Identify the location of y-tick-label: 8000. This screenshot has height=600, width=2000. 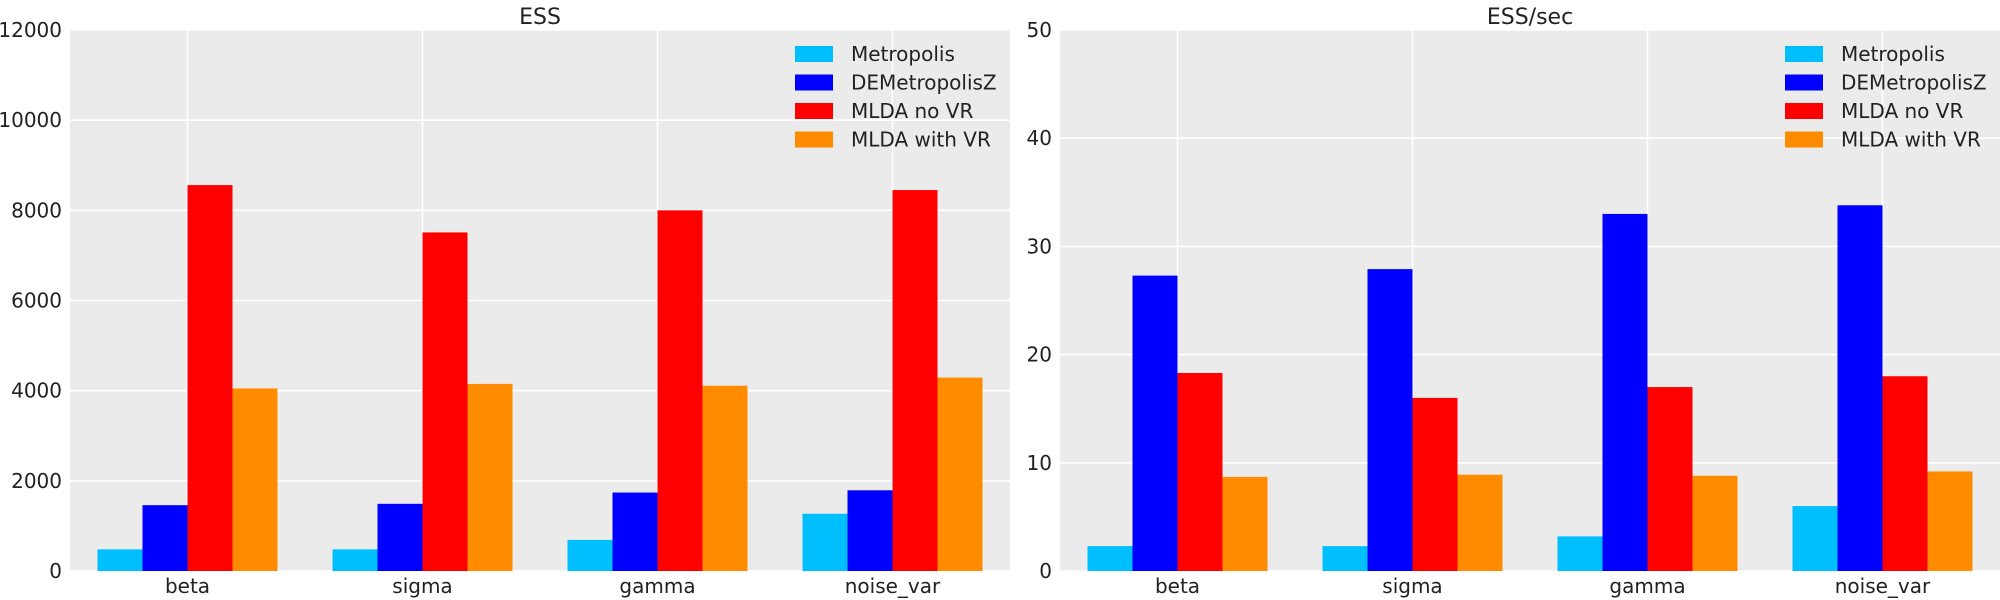
(36, 210).